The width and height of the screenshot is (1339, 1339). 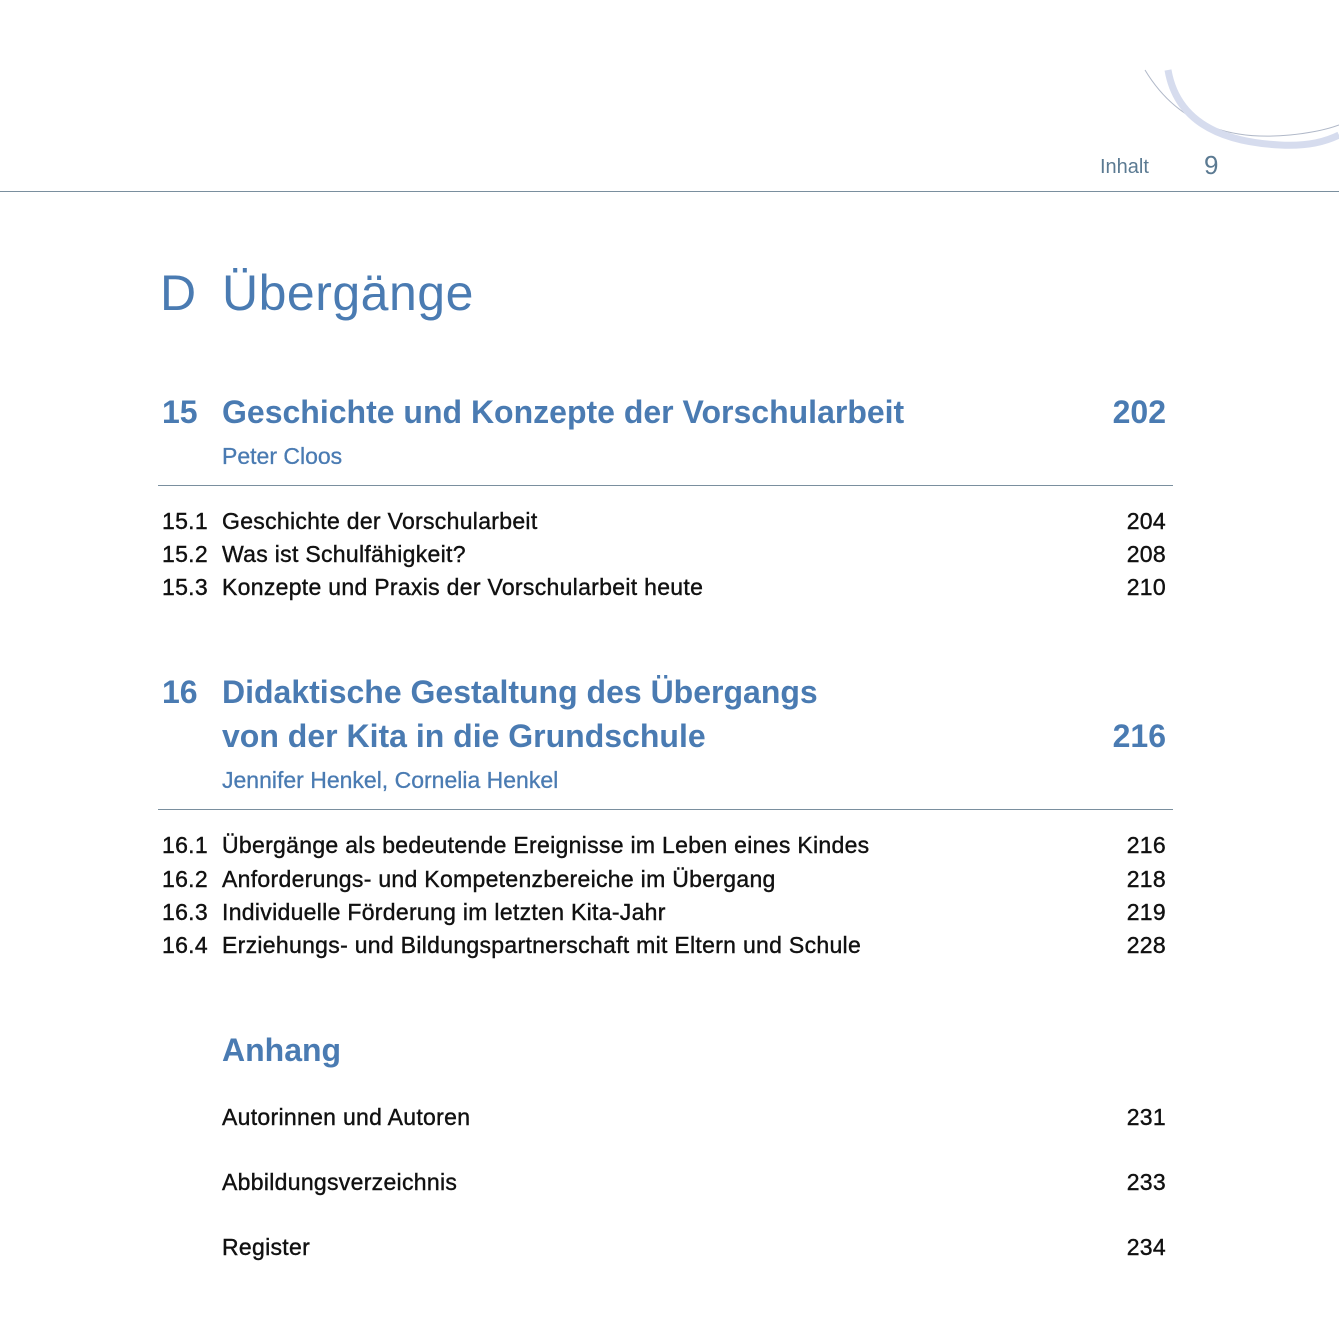 What do you see at coordinates (185, 587) in the screenshot?
I see `section-number: 15.3` at bounding box center [185, 587].